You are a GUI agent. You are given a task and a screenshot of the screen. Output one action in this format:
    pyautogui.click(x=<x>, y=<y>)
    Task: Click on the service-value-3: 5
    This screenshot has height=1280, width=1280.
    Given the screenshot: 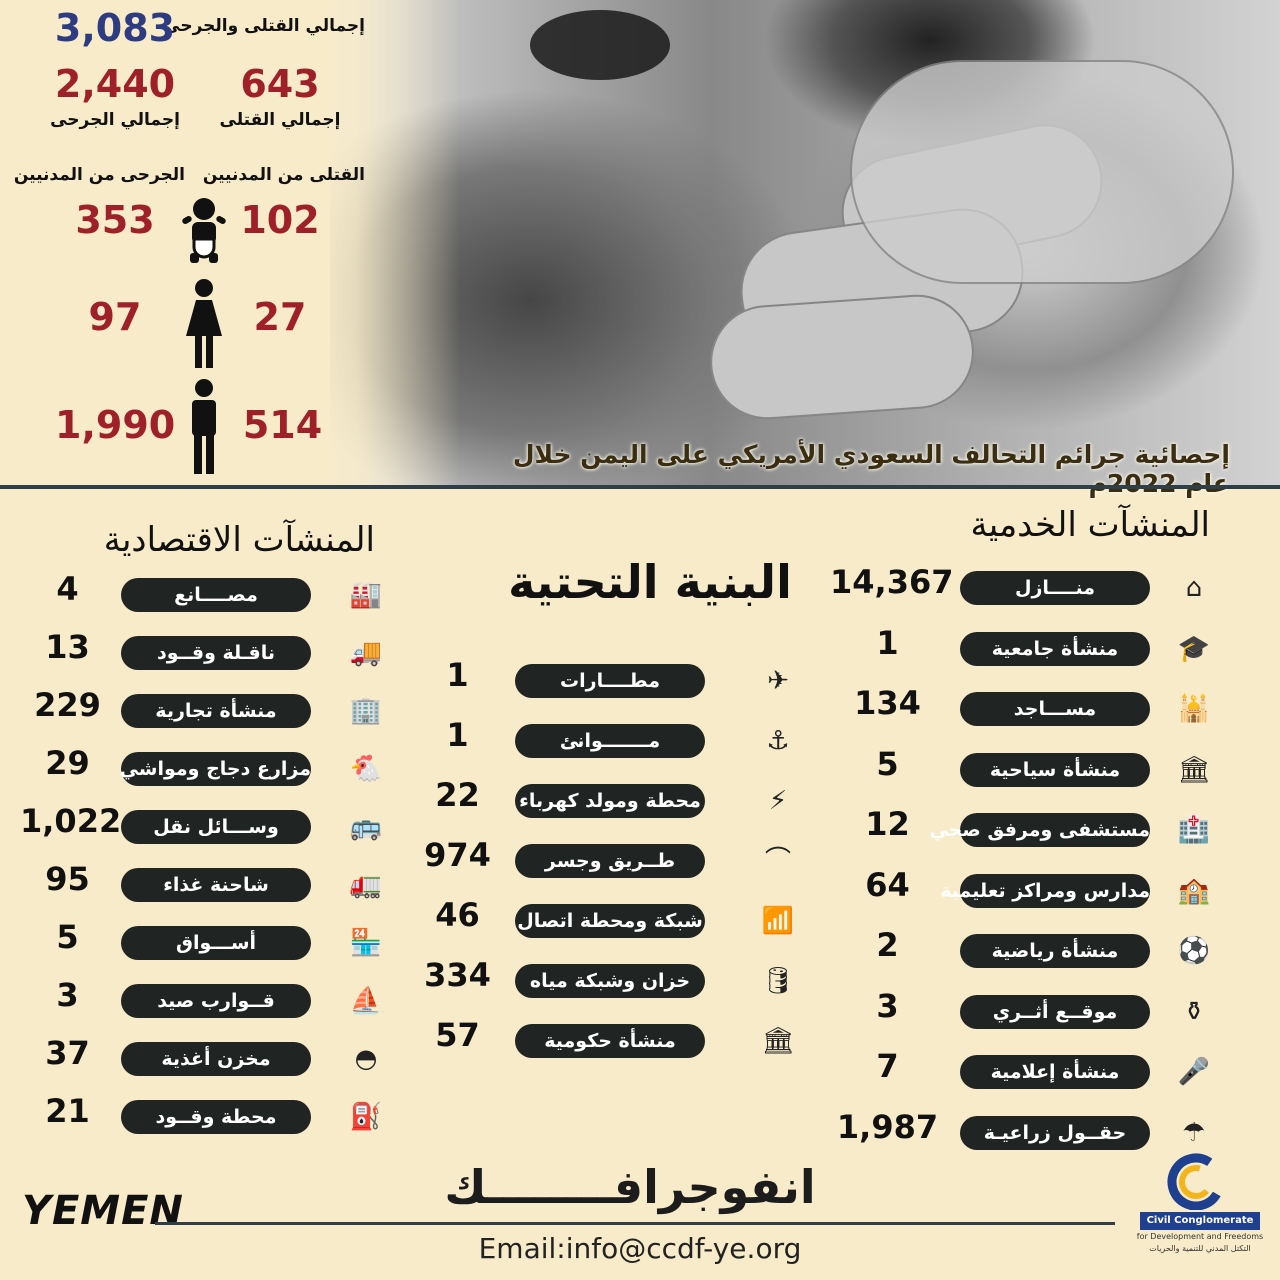 What is the action you would take?
    pyautogui.click(x=887, y=763)
    